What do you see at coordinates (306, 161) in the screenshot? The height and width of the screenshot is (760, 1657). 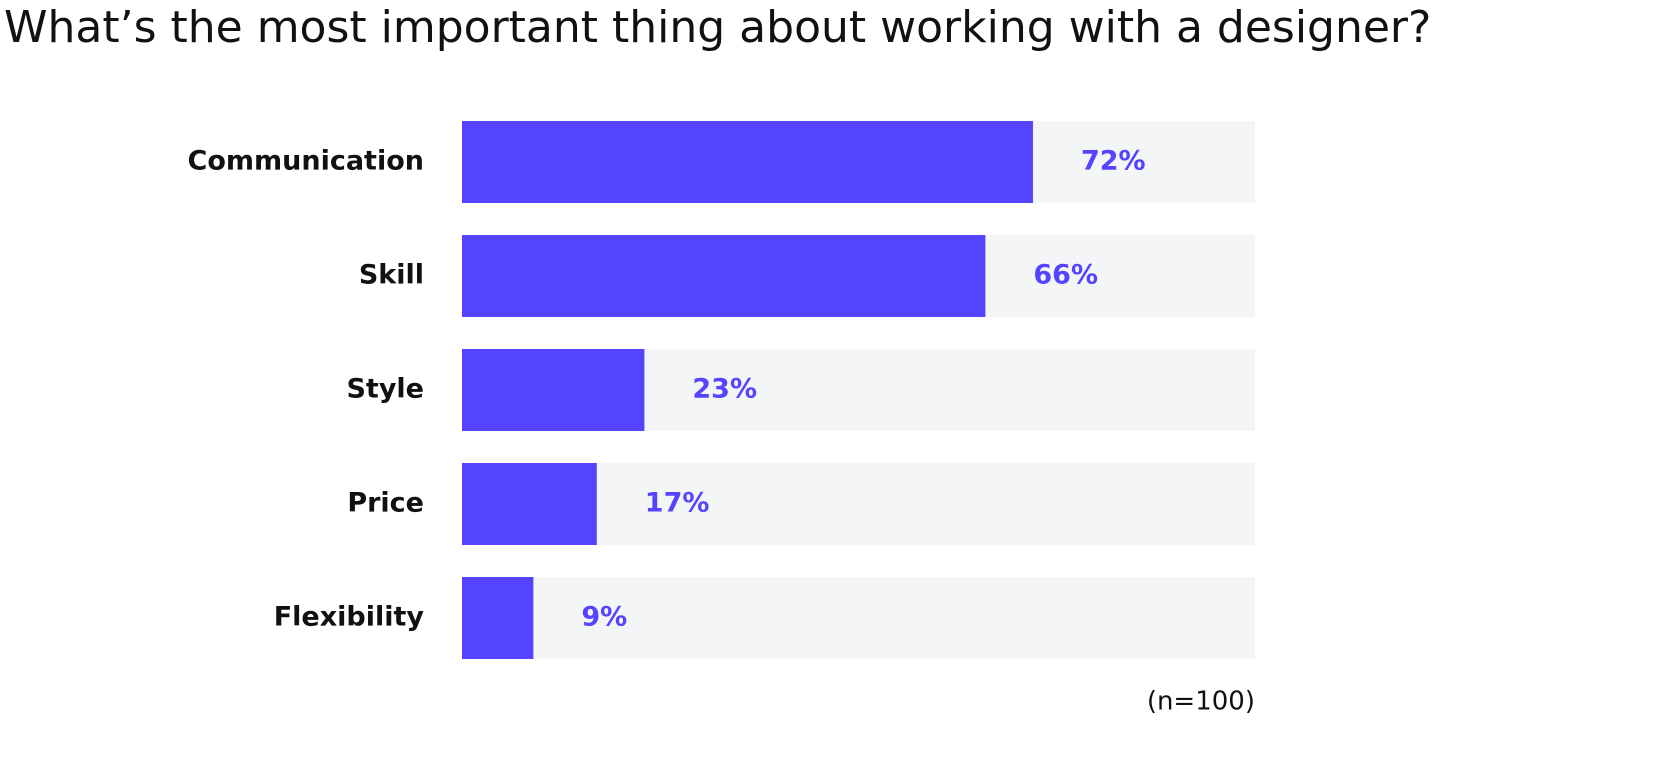 I see `category-label: Communication` at bounding box center [306, 161].